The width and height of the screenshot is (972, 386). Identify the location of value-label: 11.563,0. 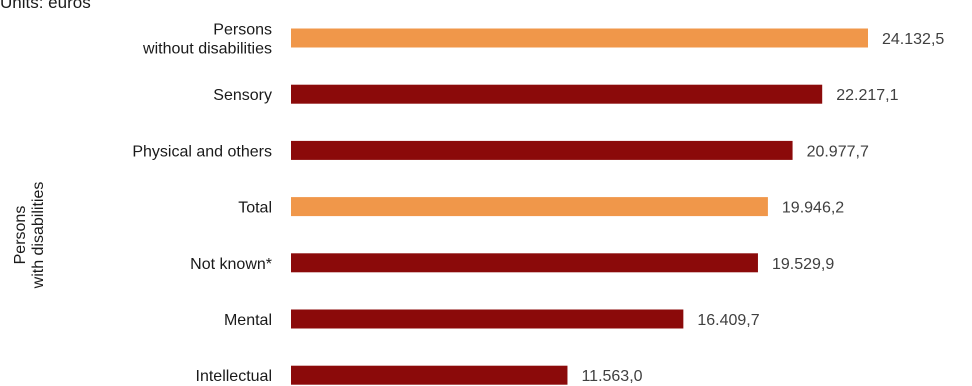
(611, 376).